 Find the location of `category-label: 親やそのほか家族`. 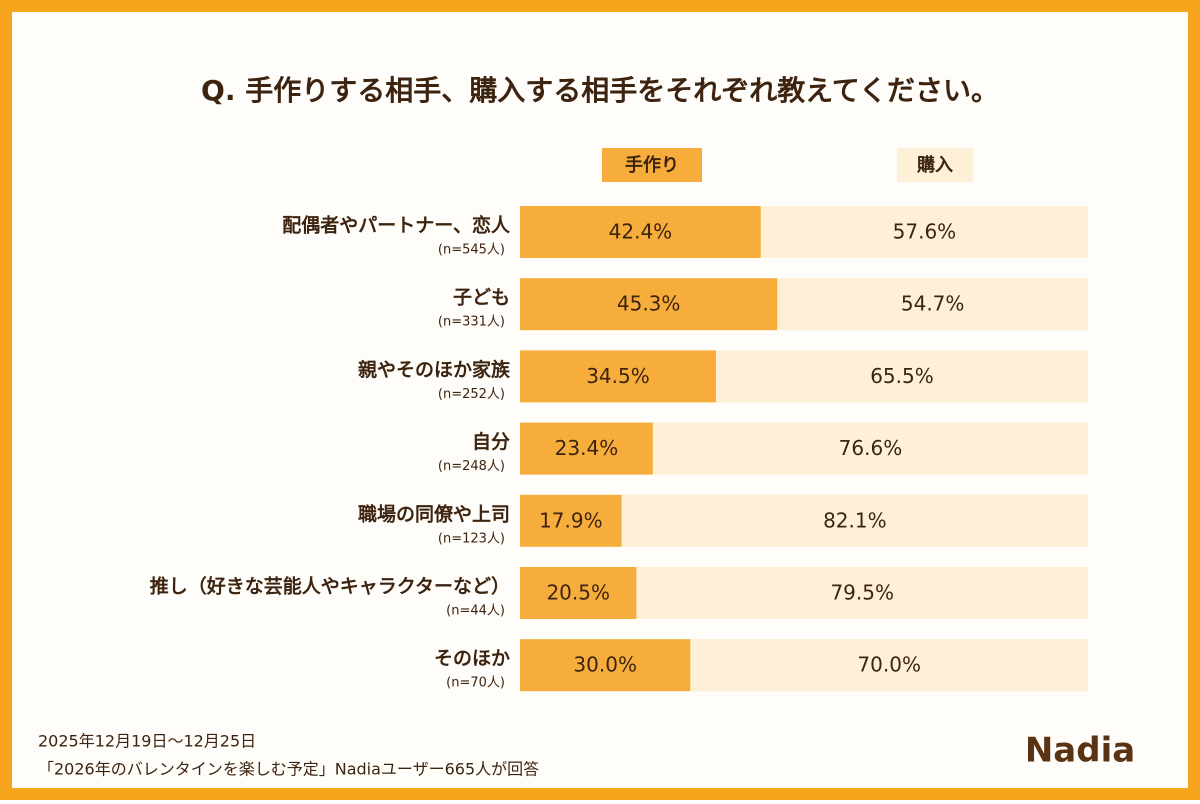

category-label: 親やそのほか家族 is located at coordinates (434, 369).